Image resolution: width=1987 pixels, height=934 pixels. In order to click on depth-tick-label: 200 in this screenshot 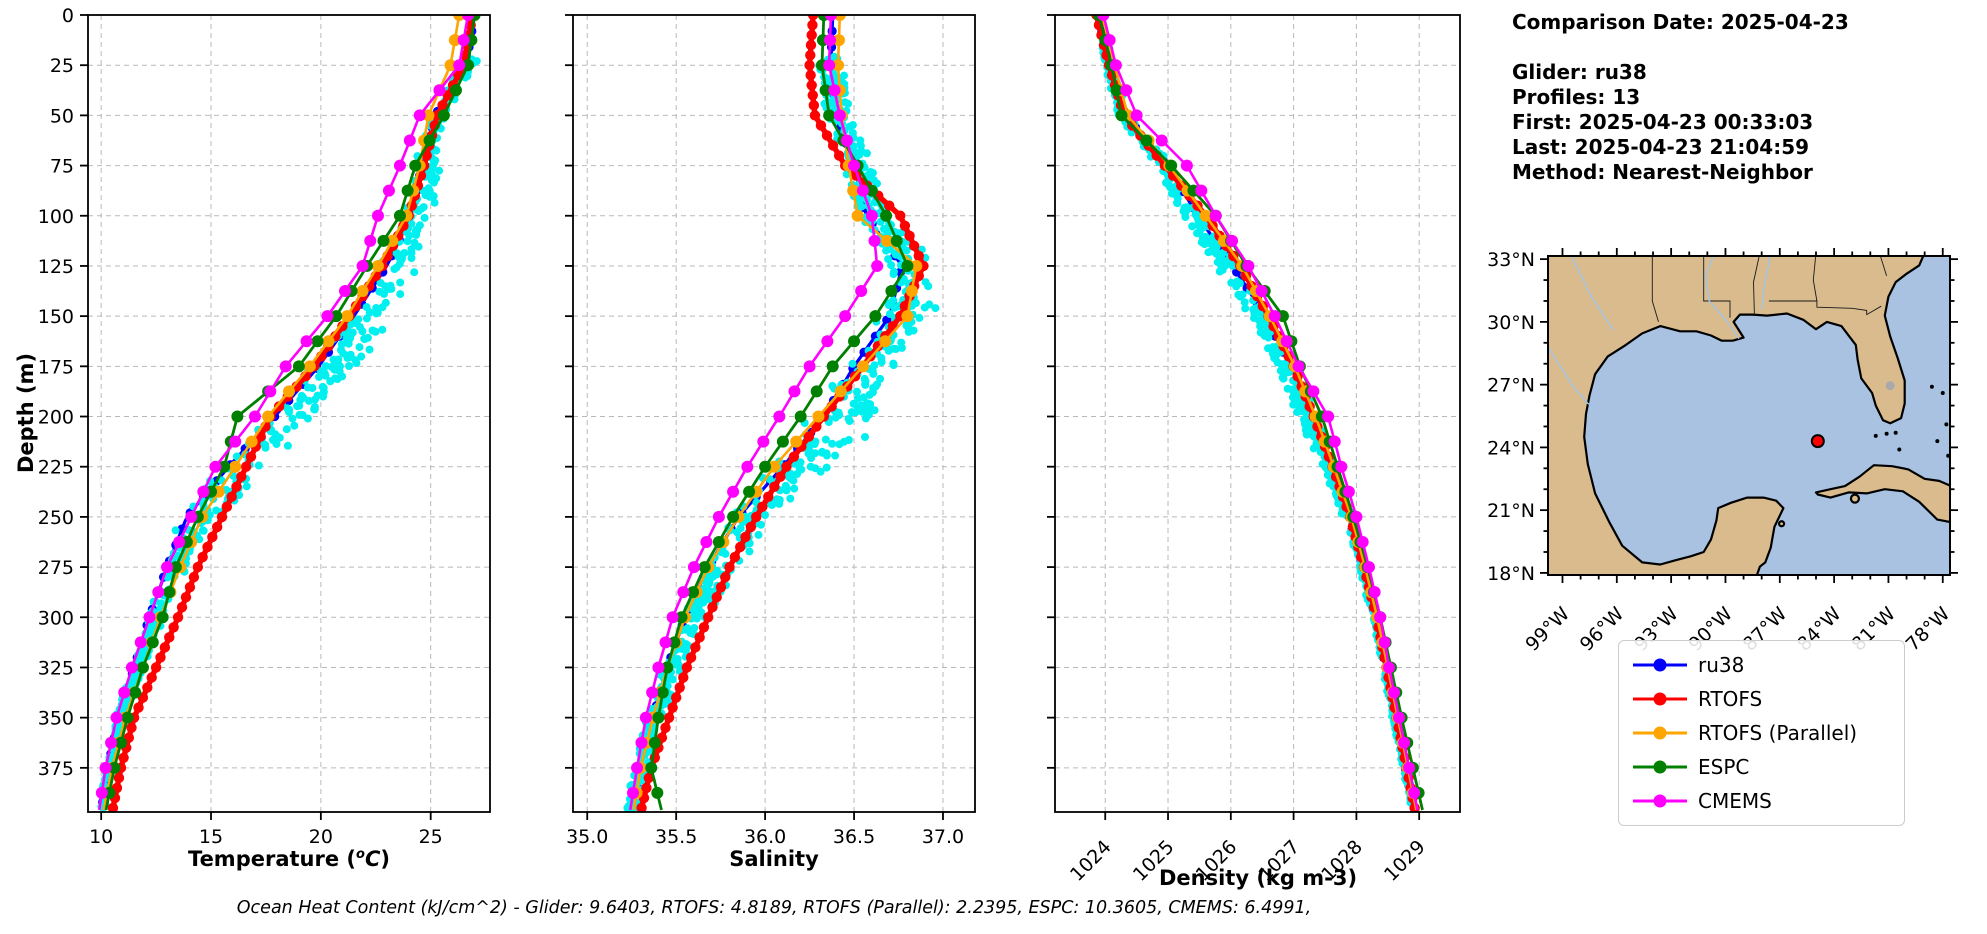, I will do `click(56, 418)`.